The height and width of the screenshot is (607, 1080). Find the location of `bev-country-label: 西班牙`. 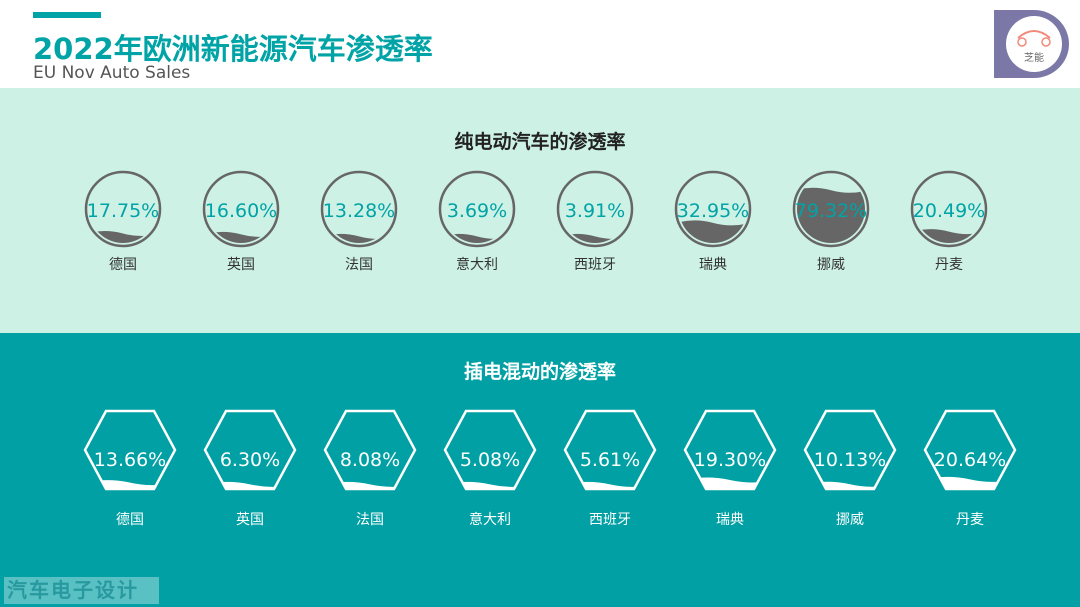

bev-country-label: 西班牙 is located at coordinates (595, 265).